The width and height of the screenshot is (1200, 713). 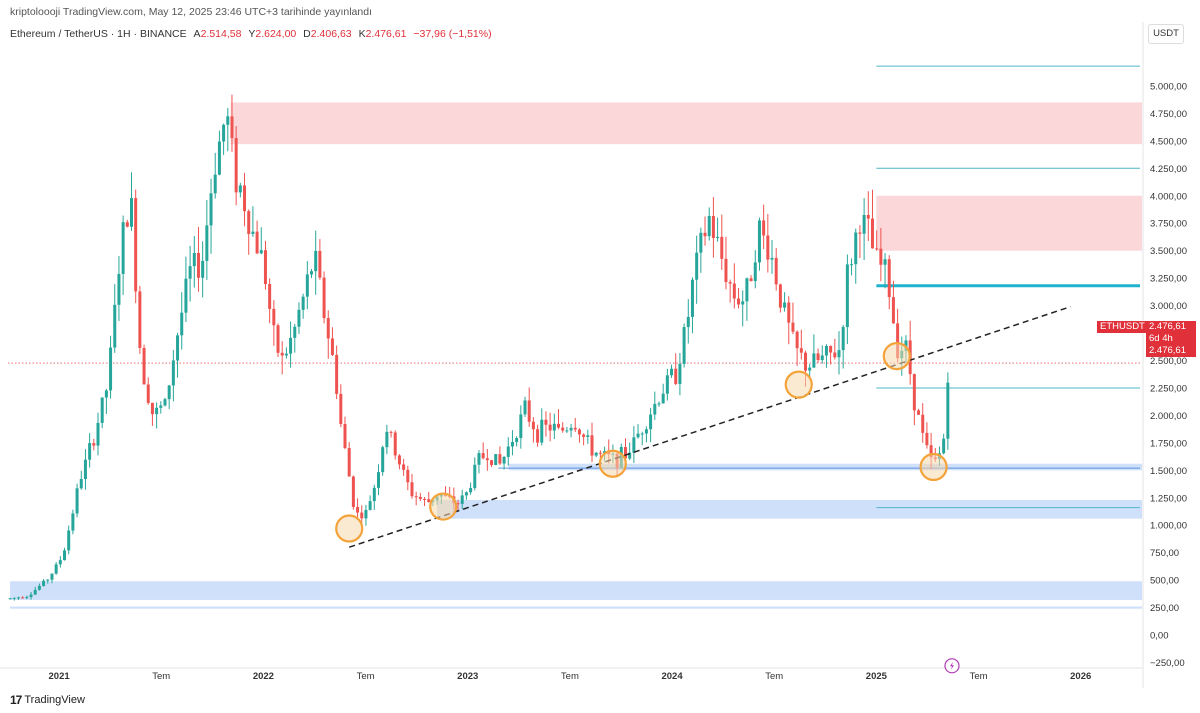 I want to click on y-tick-label: 4.250,00, so click(x=1168, y=169).